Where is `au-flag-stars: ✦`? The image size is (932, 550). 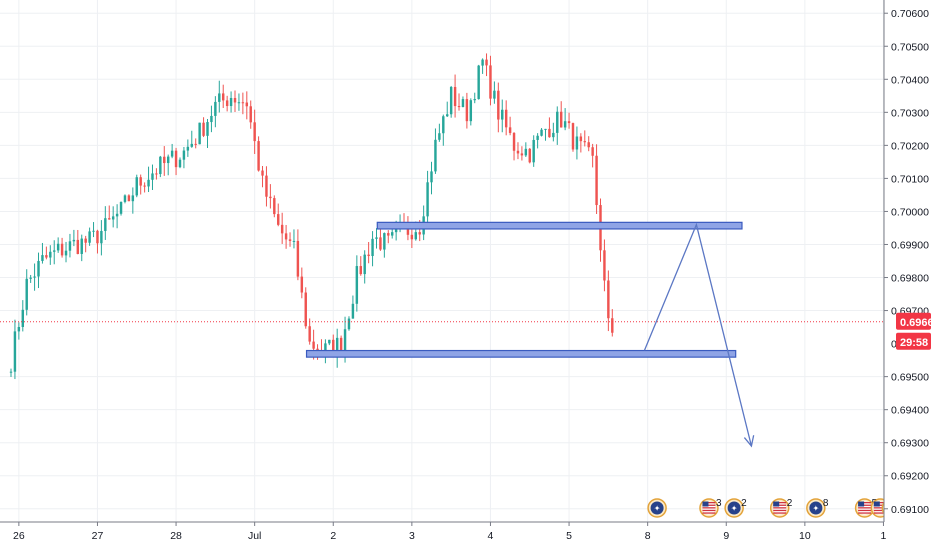 au-flag-stars: ✦ is located at coordinates (734, 508).